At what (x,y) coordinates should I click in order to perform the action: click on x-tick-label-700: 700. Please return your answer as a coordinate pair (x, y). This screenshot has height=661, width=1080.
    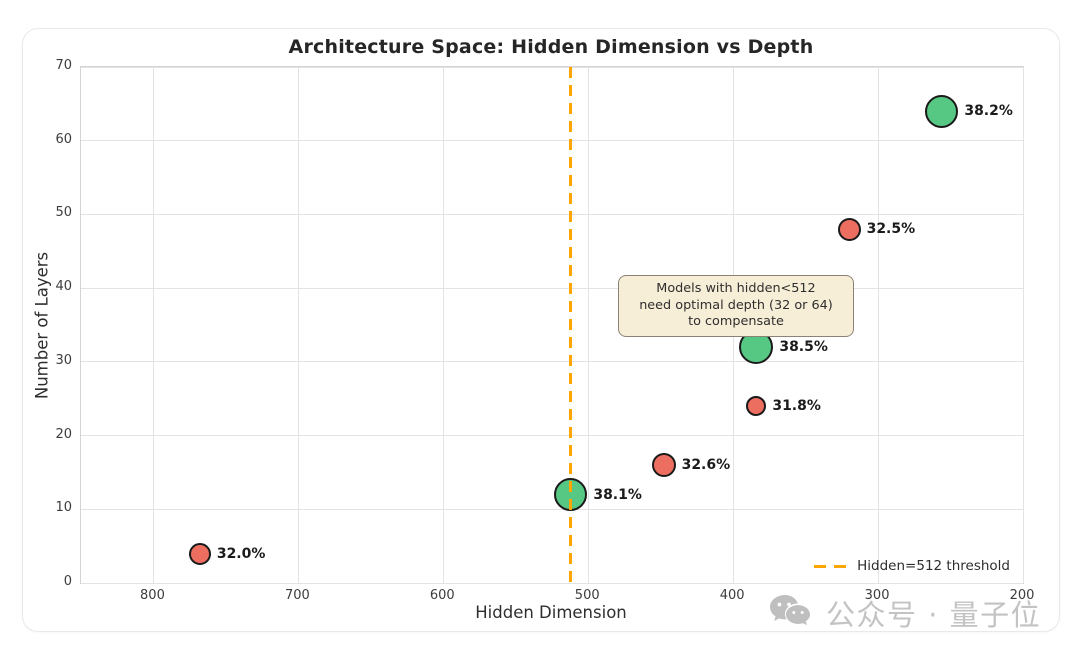
    Looking at the image, I should click on (297, 595).